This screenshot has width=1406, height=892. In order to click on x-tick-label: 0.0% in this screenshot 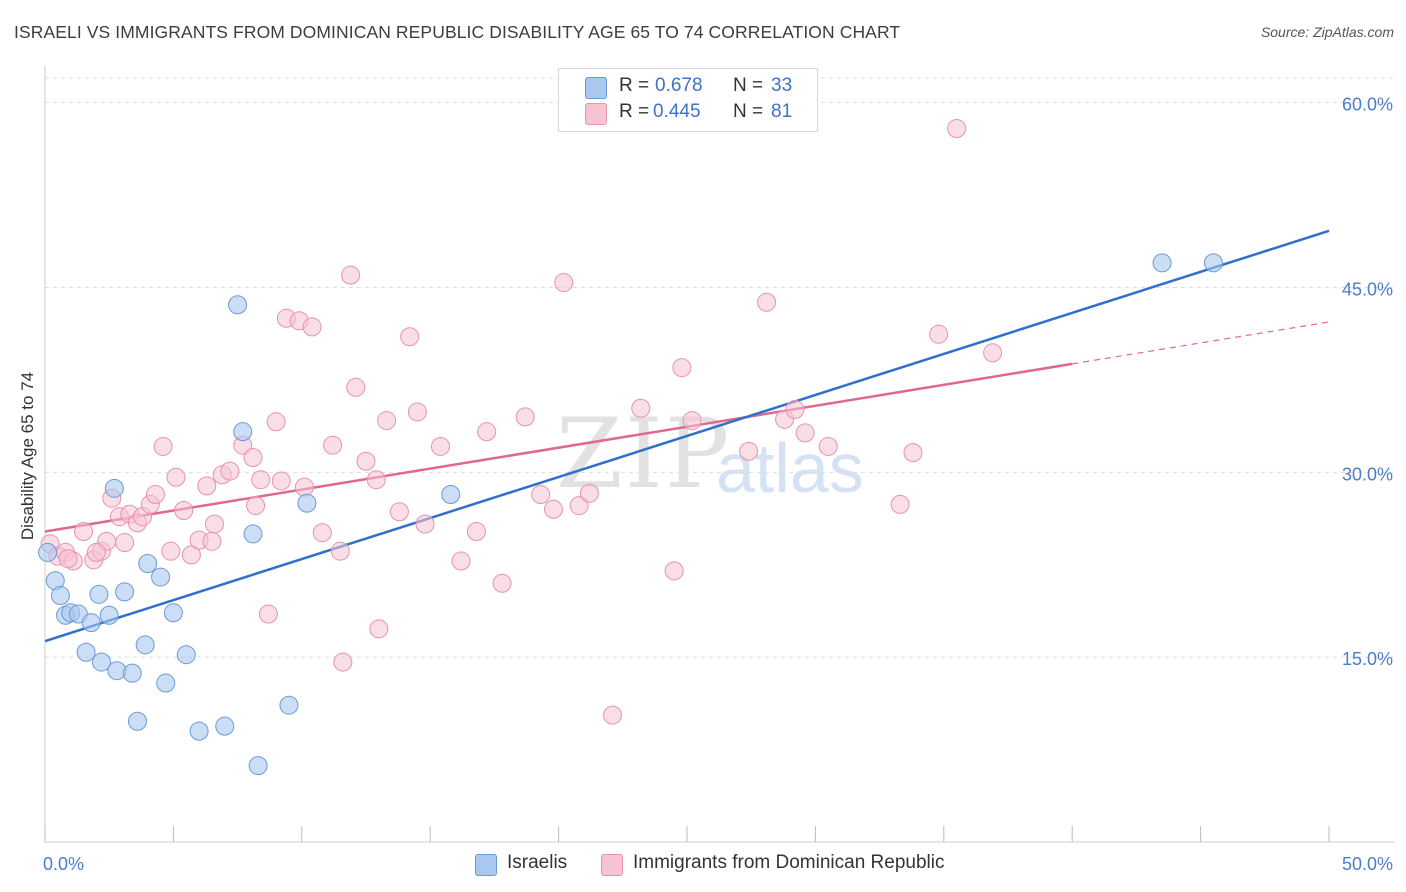, I will do `click(63, 864)`.